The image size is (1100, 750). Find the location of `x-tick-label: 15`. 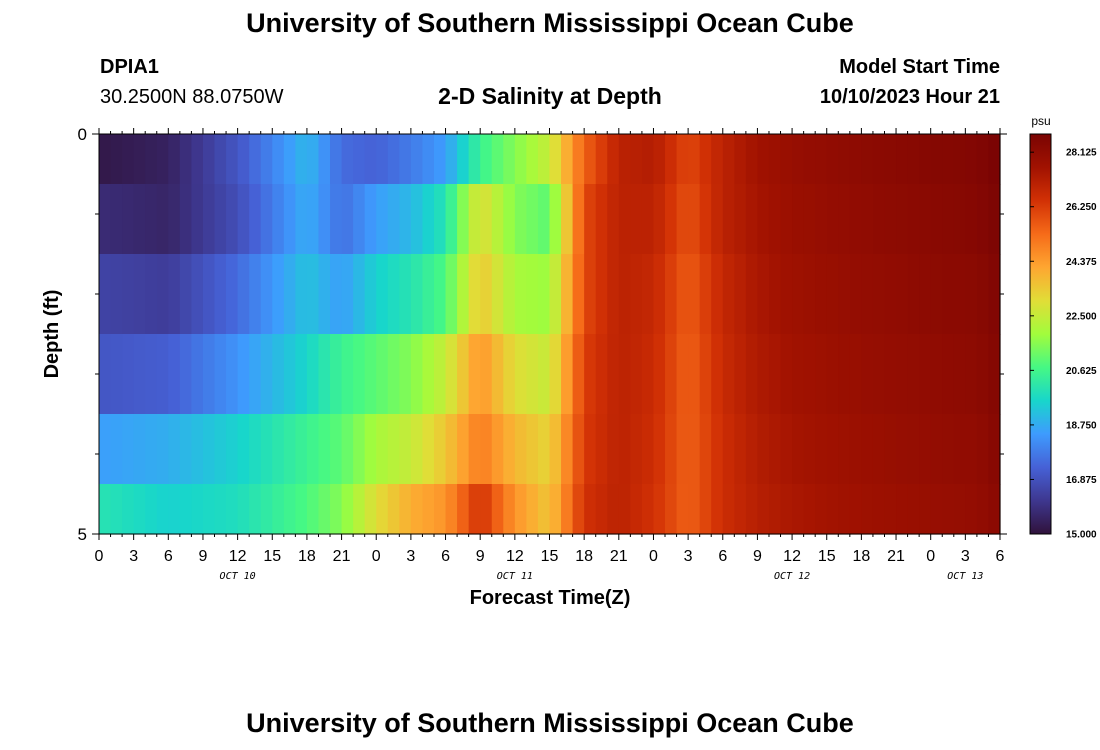

x-tick-label: 15 is located at coordinates (272, 556).